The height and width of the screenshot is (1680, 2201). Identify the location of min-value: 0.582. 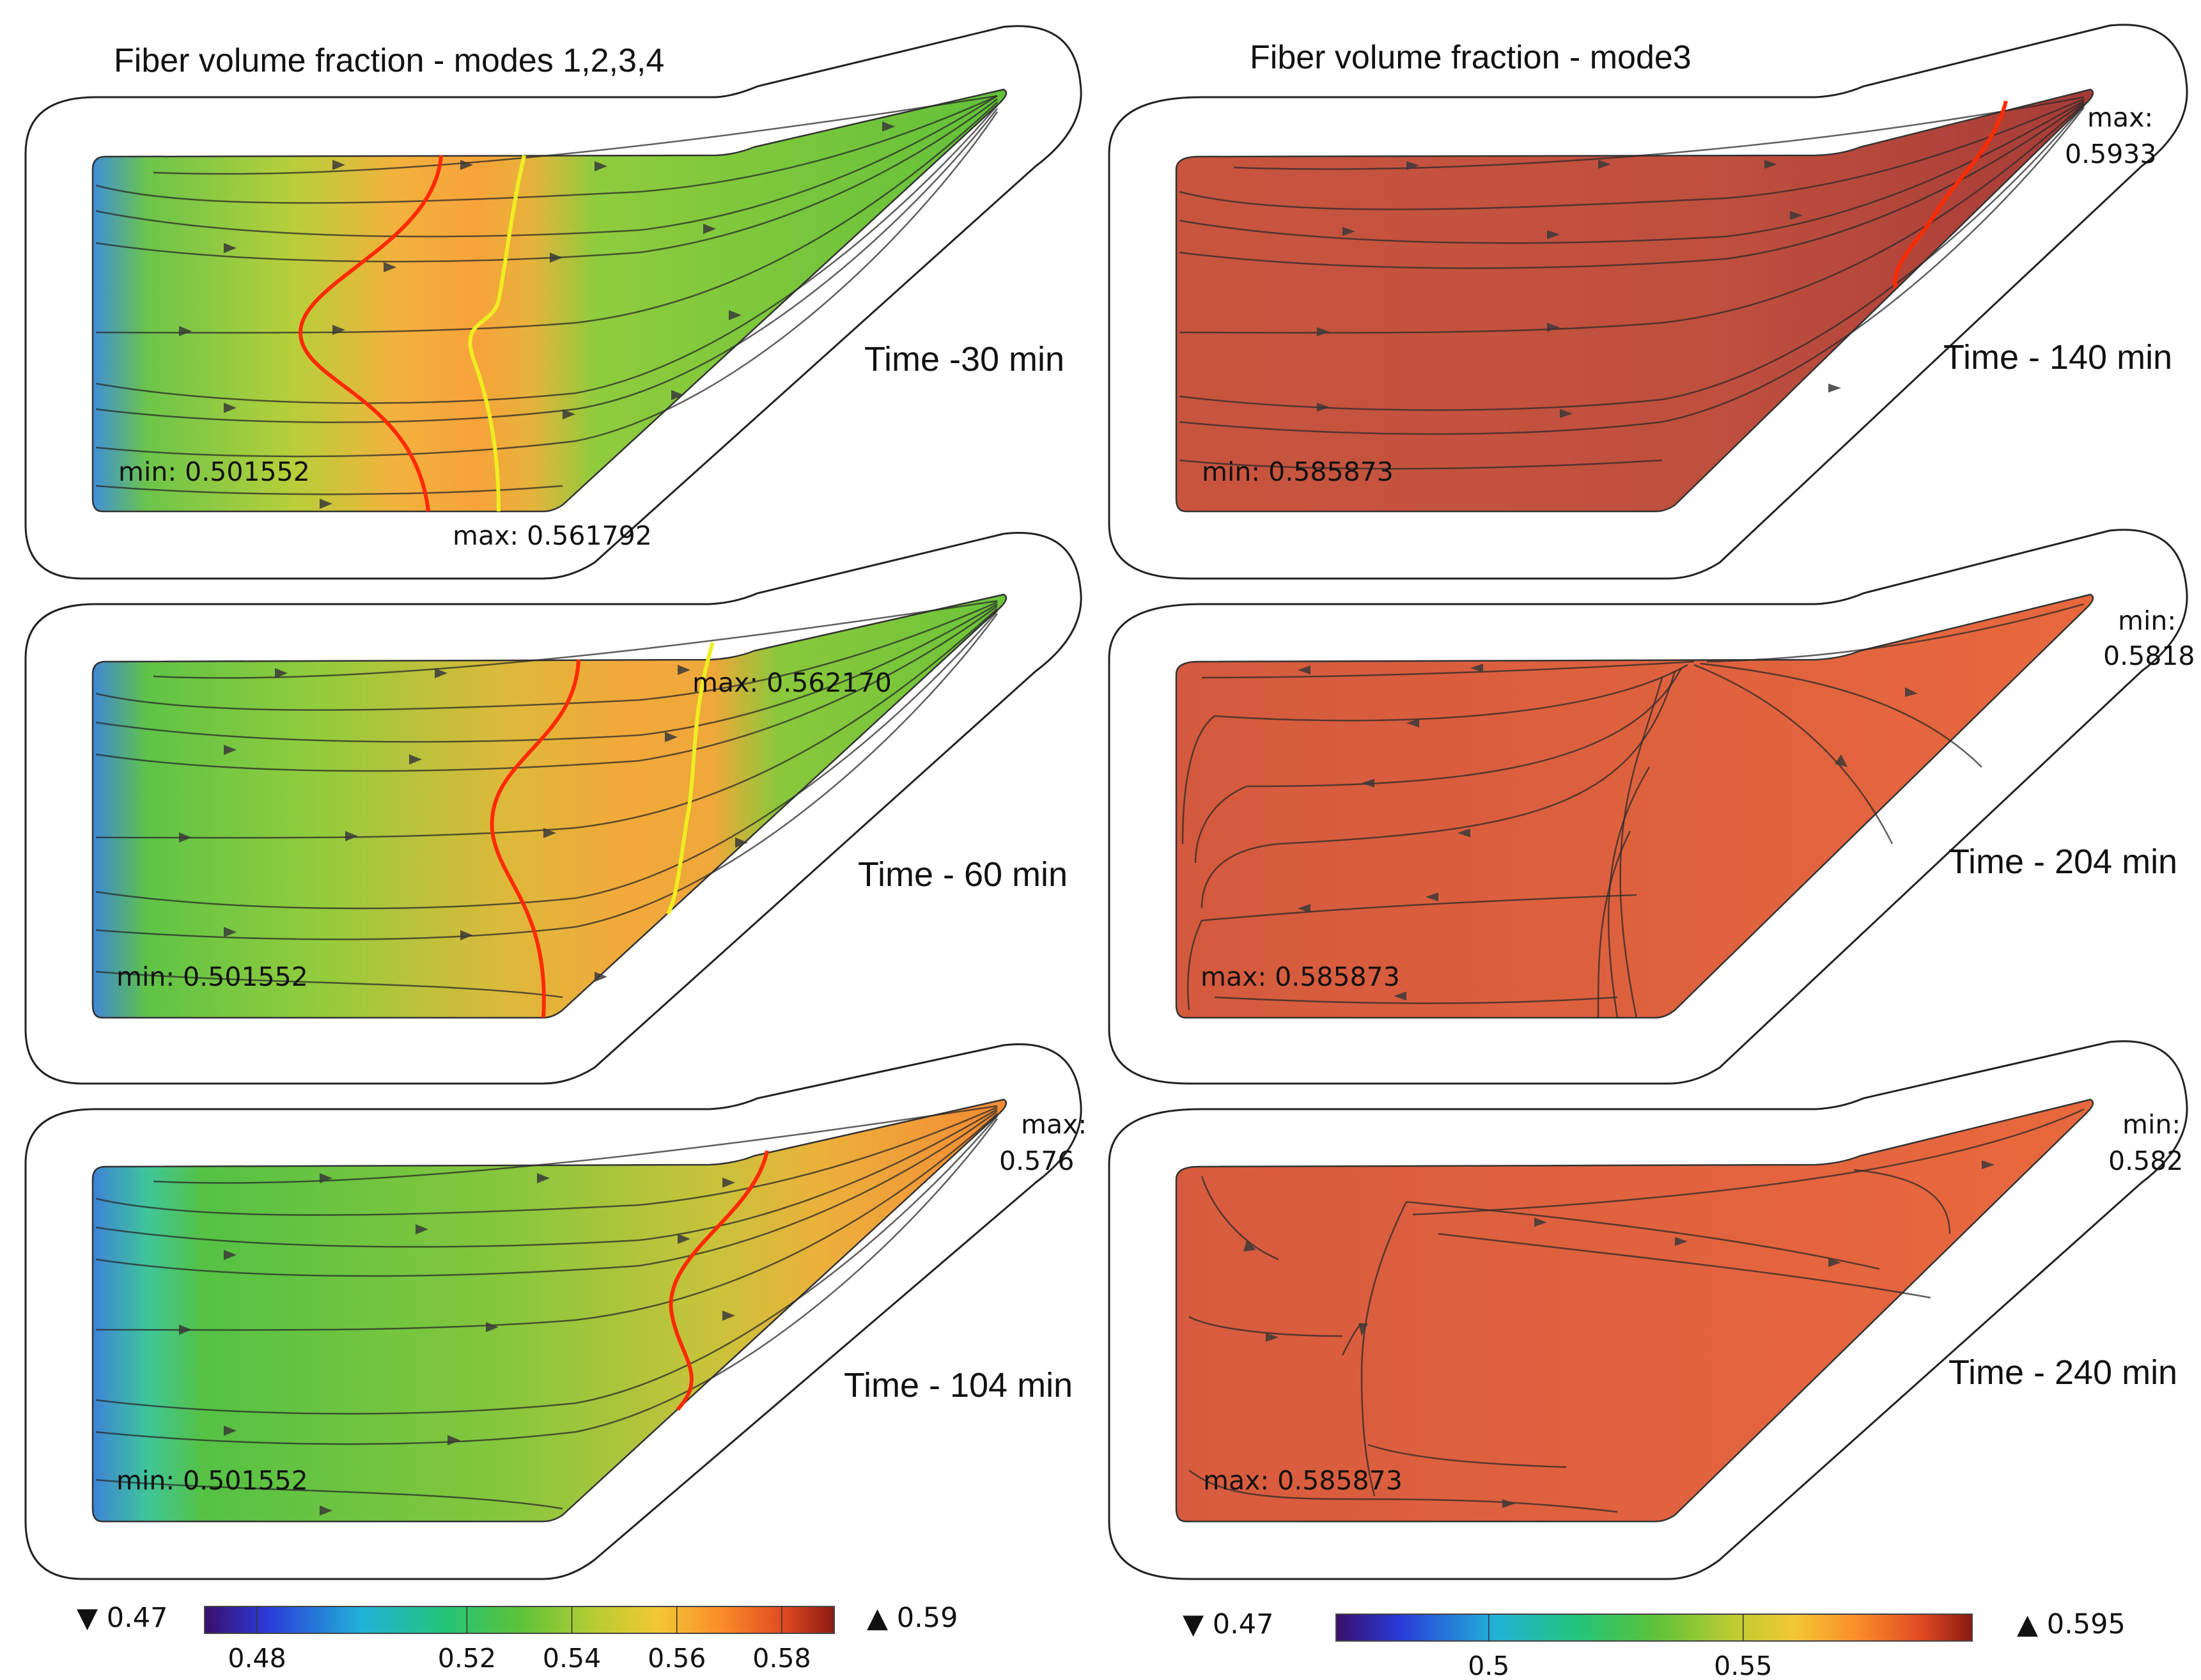
(2145, 1161).